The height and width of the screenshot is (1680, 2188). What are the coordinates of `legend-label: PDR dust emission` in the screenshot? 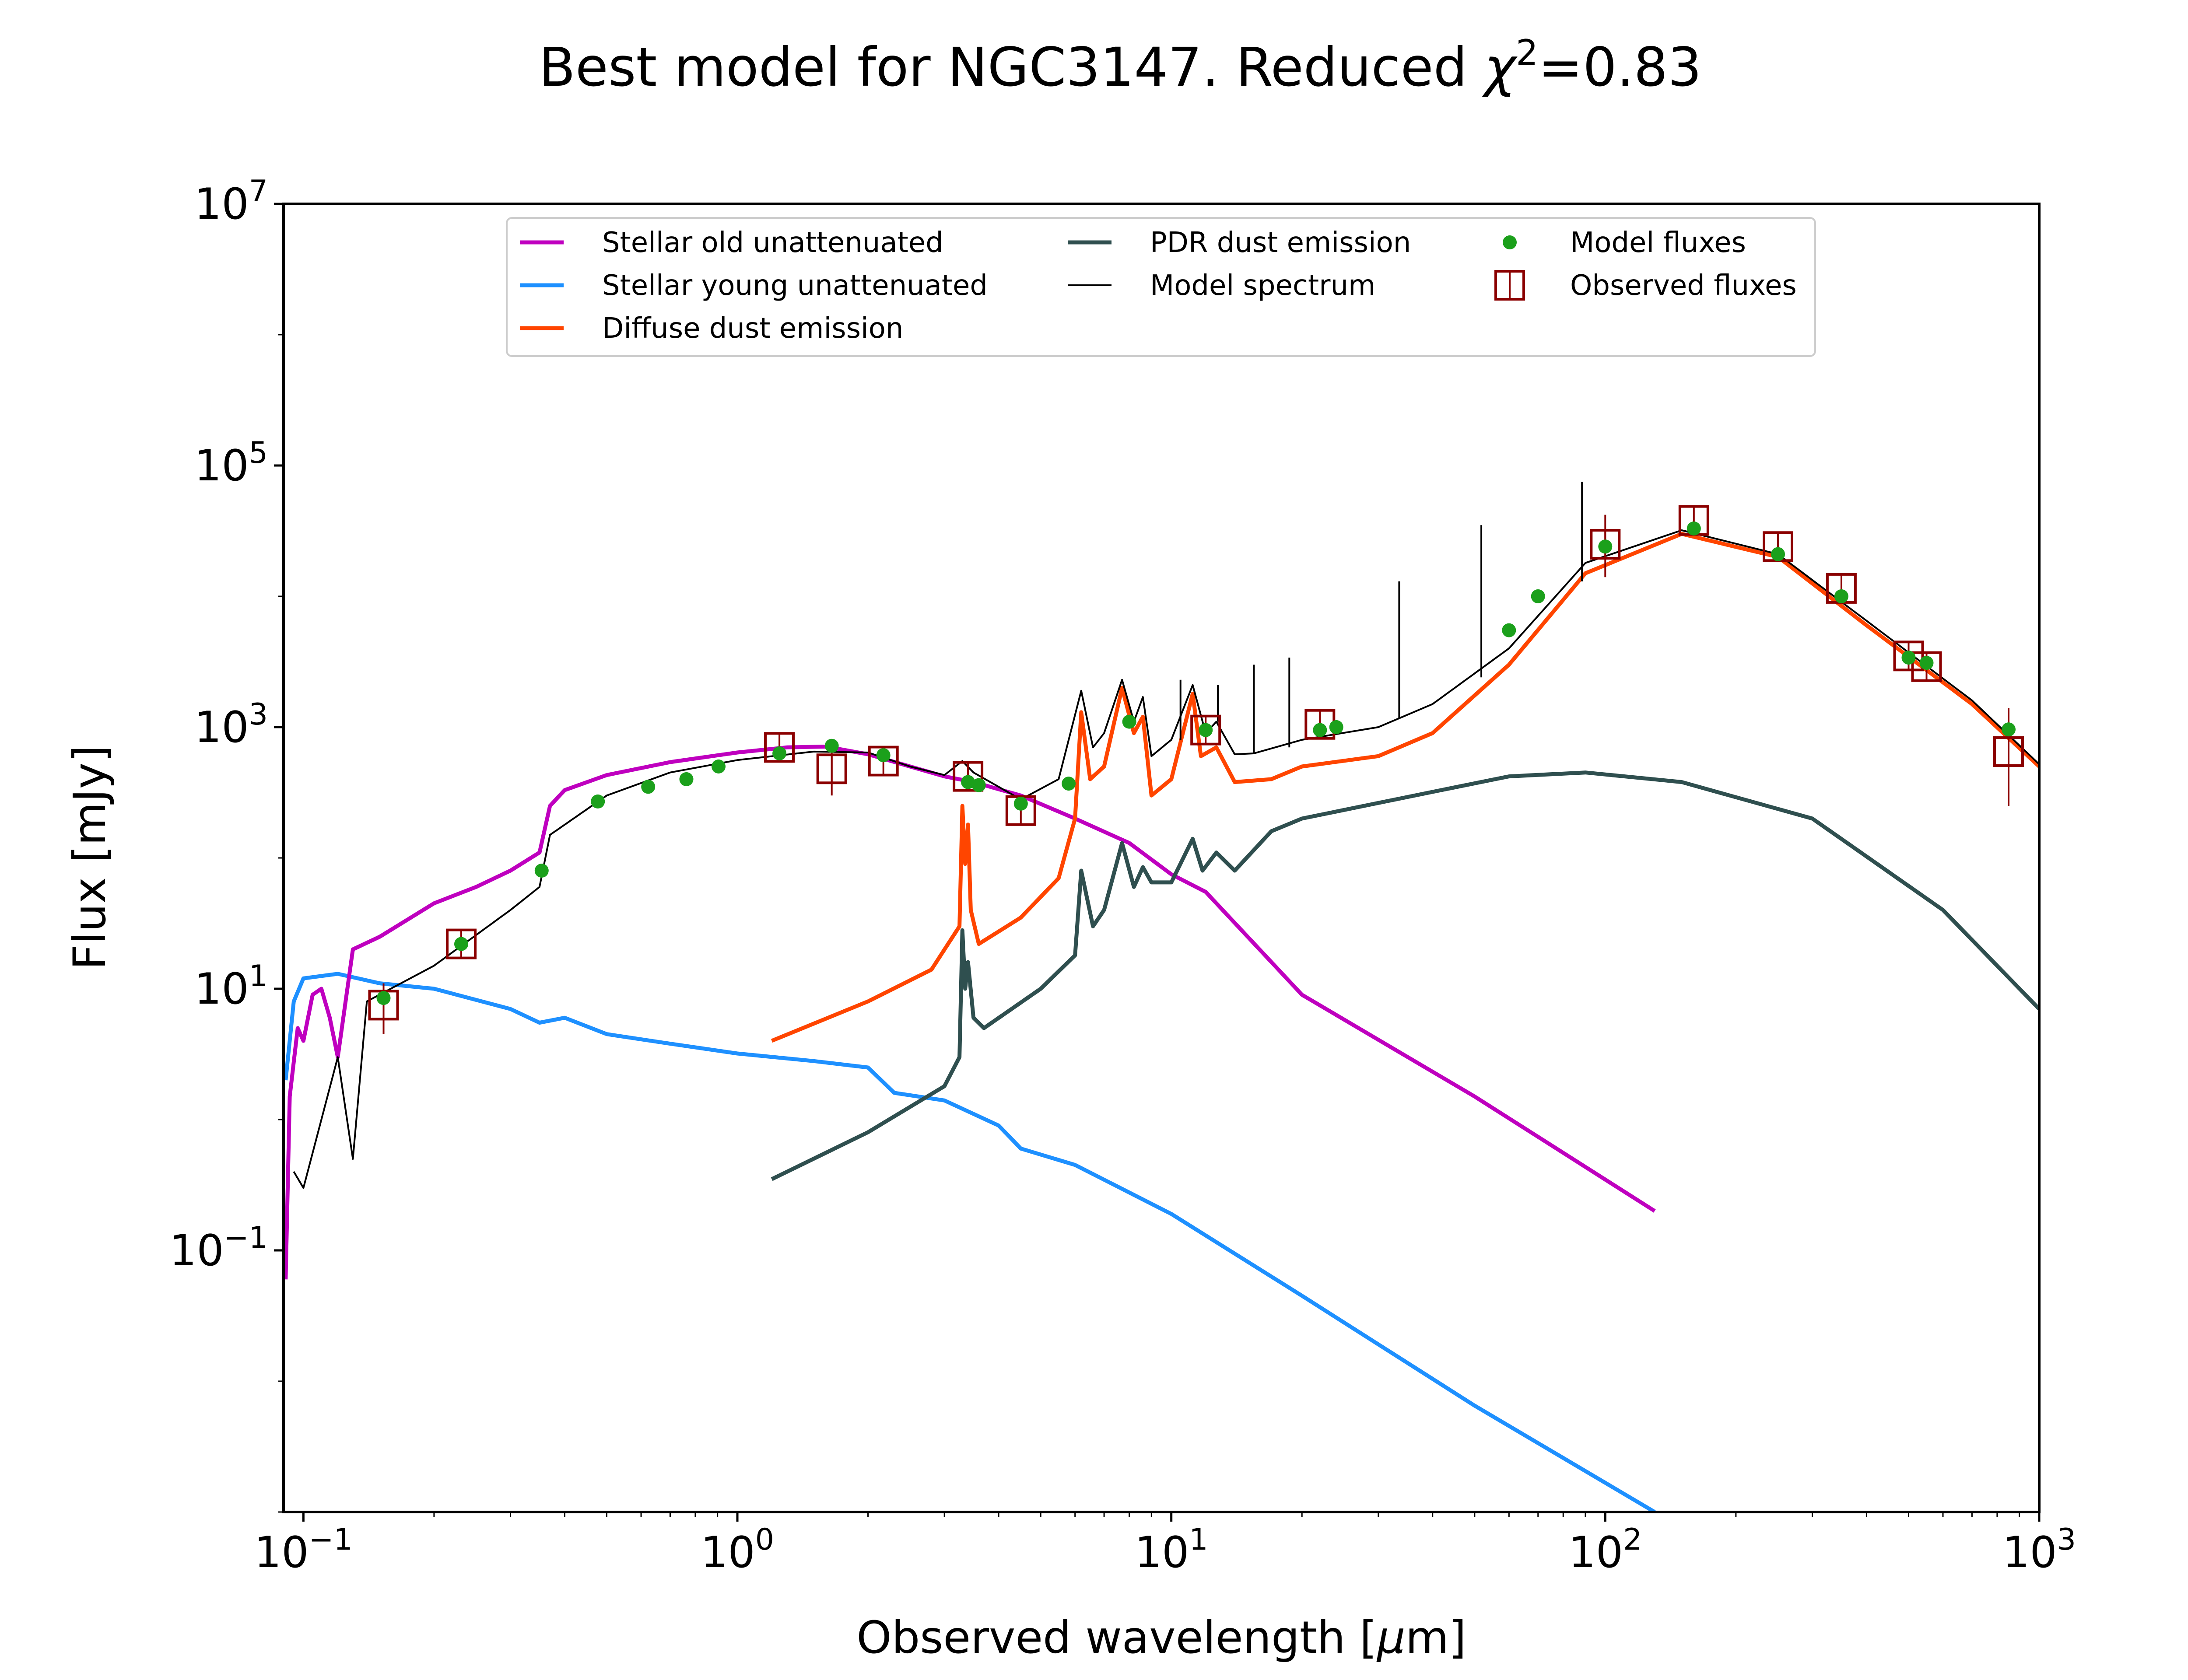 It's located at (1281, 243).